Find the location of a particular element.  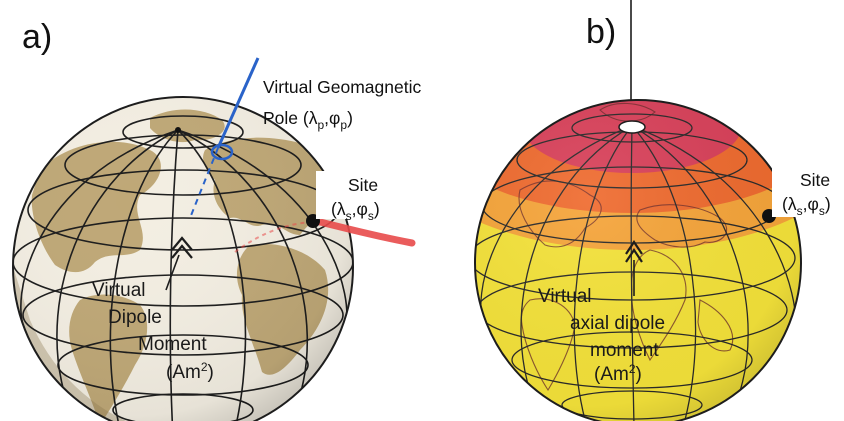

north-pole-marker is located at coordinates (178, 130).